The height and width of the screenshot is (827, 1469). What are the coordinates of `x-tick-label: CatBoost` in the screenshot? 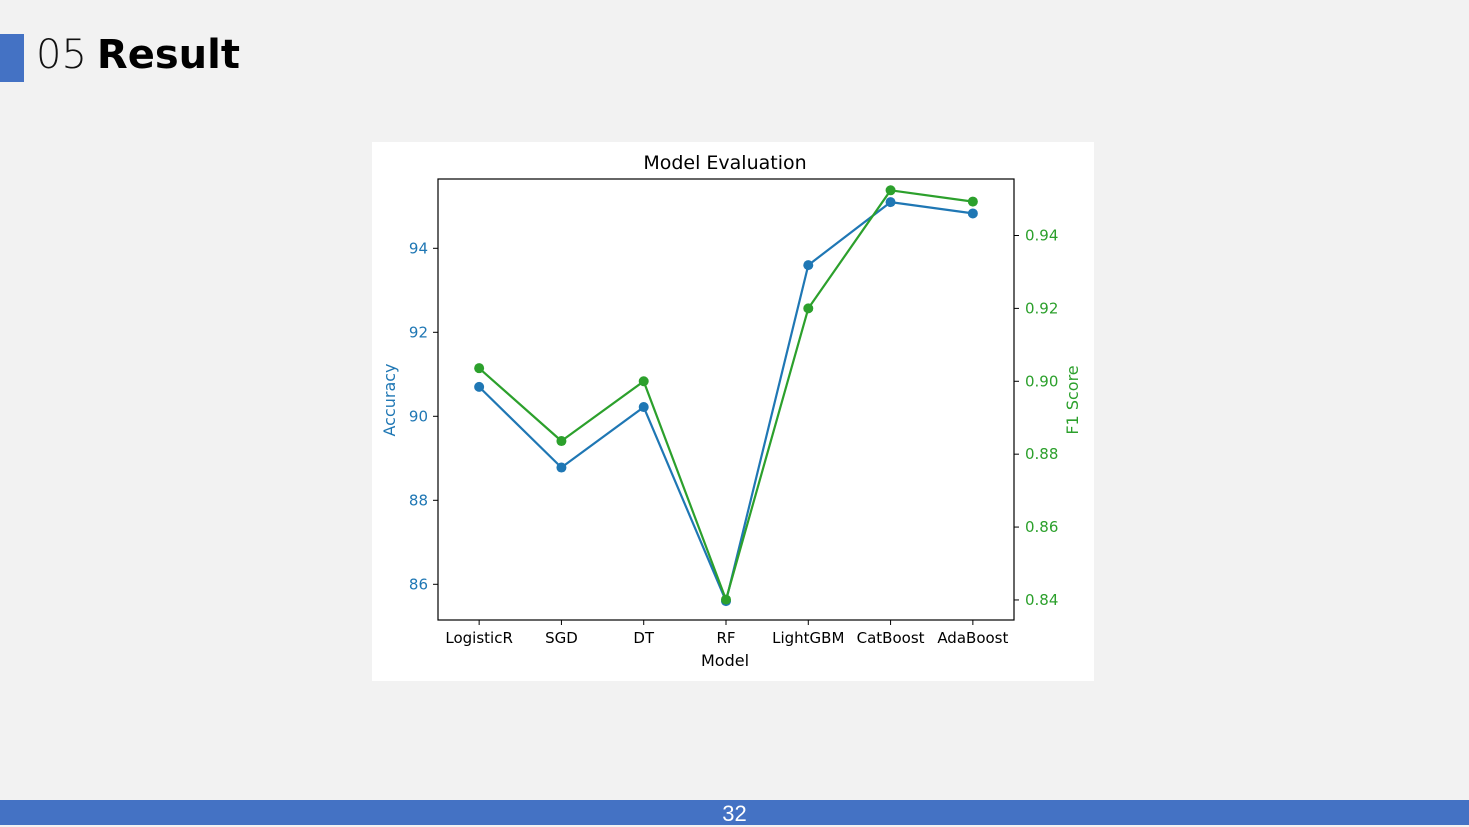 It's located at (891, 638).